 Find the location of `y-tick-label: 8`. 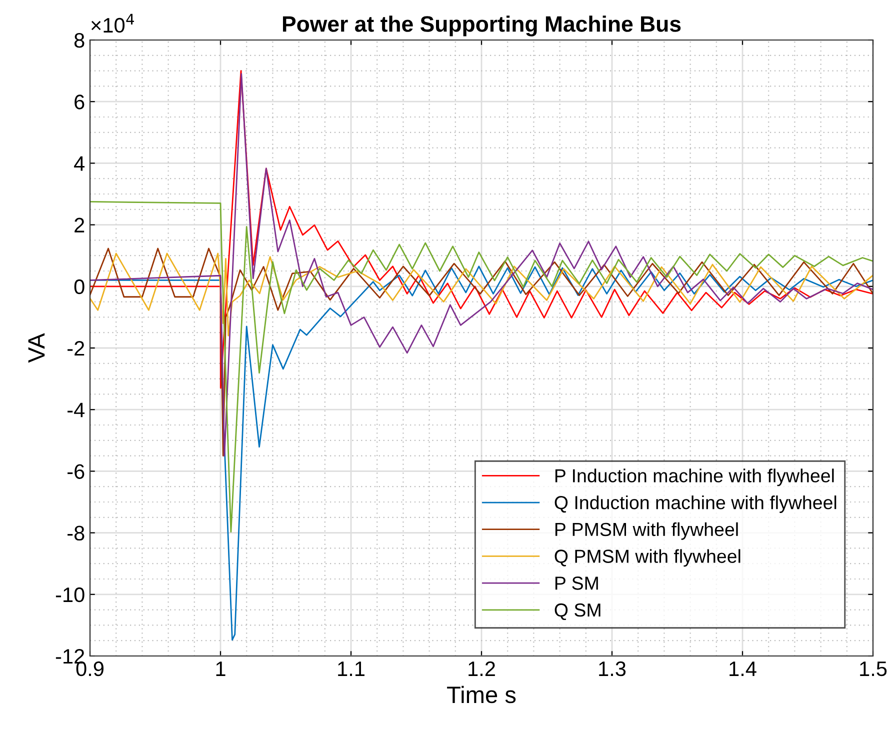

y-tick-label: 8 is located at coordinates (79, 40).